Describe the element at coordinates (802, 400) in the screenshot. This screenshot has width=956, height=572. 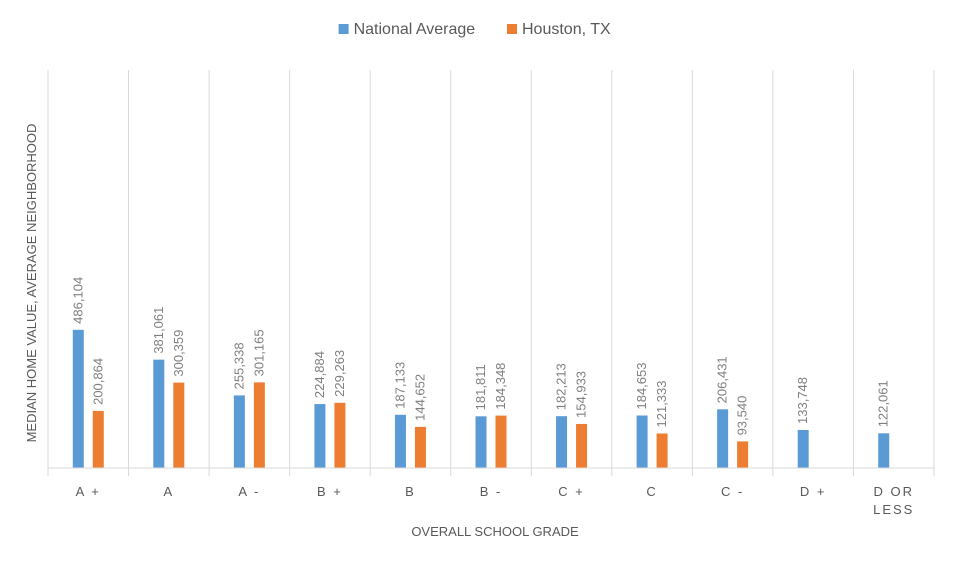
I see `data-label-national-average-d: 133,748` at that location.